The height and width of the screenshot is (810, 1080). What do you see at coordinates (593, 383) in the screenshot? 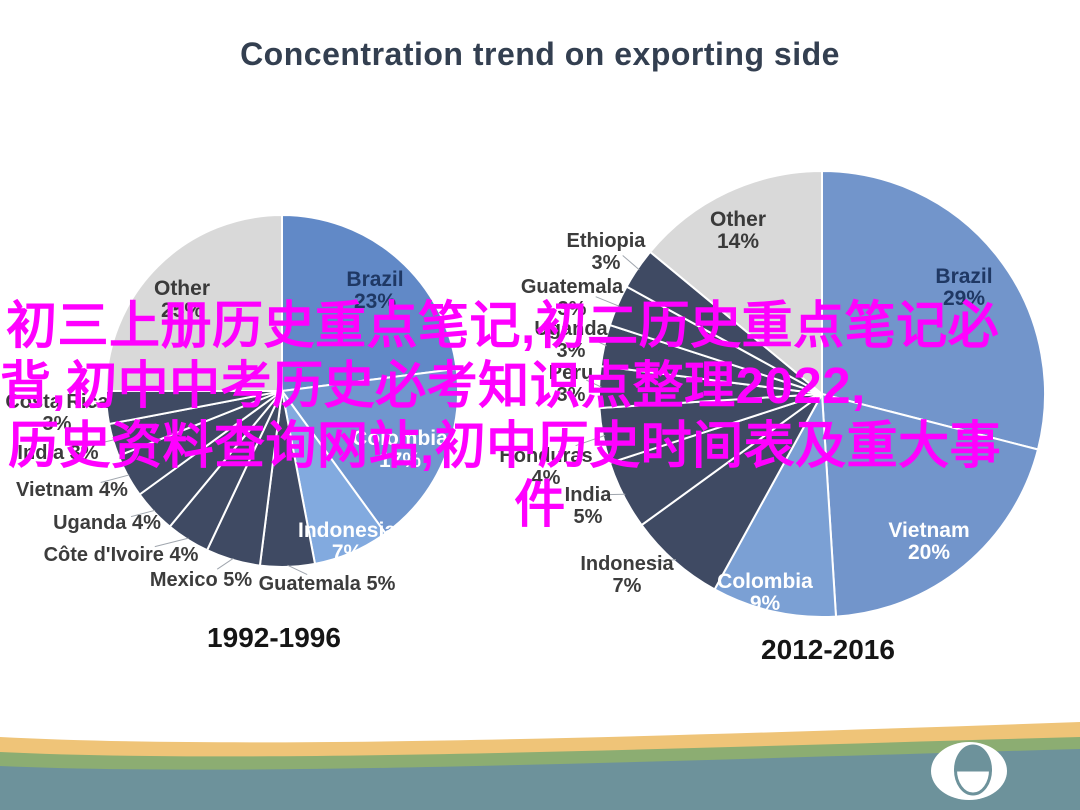
I see `leader-line-peru` at bounding box center [593, 383].